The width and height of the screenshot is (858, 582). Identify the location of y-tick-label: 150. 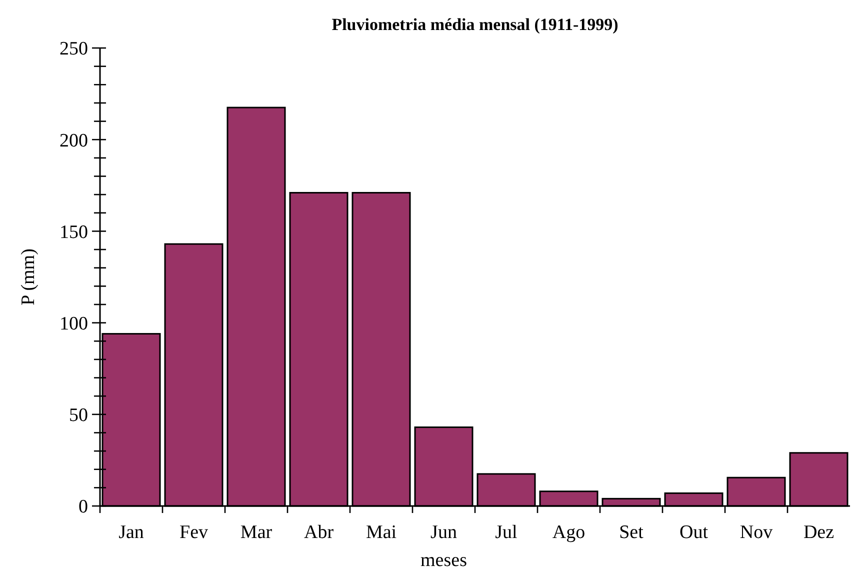
(74, 232).